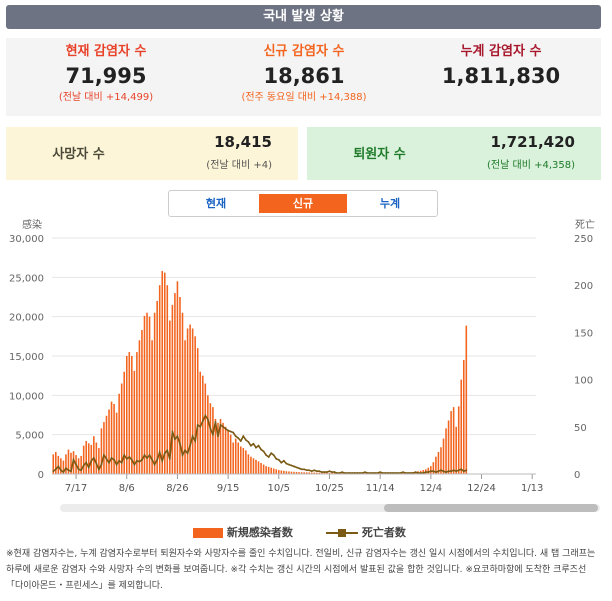 The image size is (612, 601). I want to click on tab-total: 누계, so click(390, 203).